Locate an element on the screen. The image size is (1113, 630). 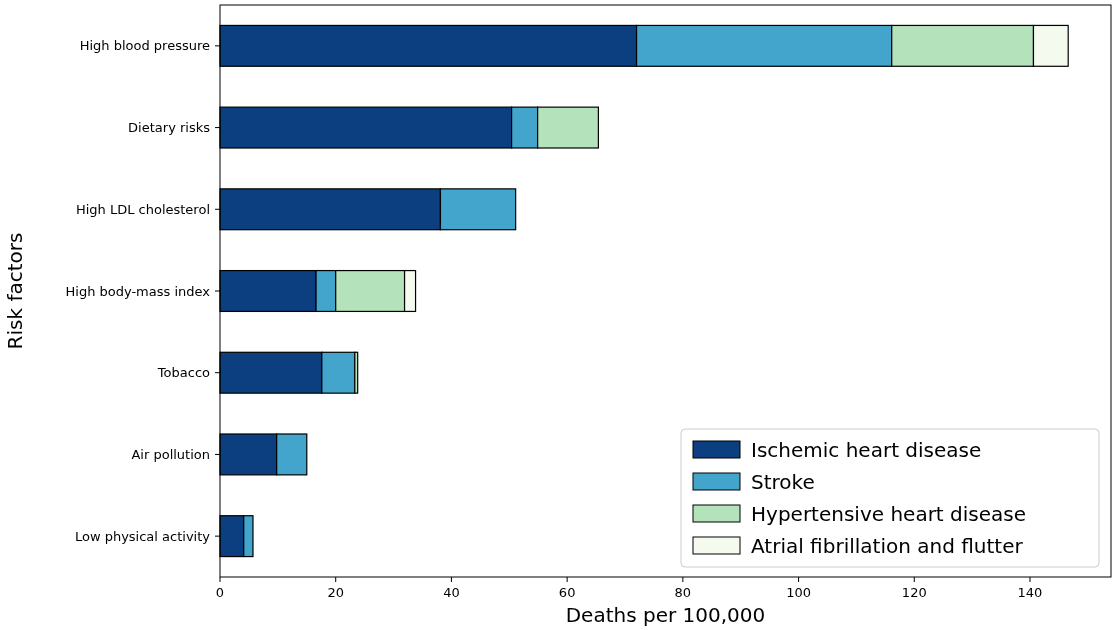
y-tick-label: Tobacco is located at coordinates (183, 373).